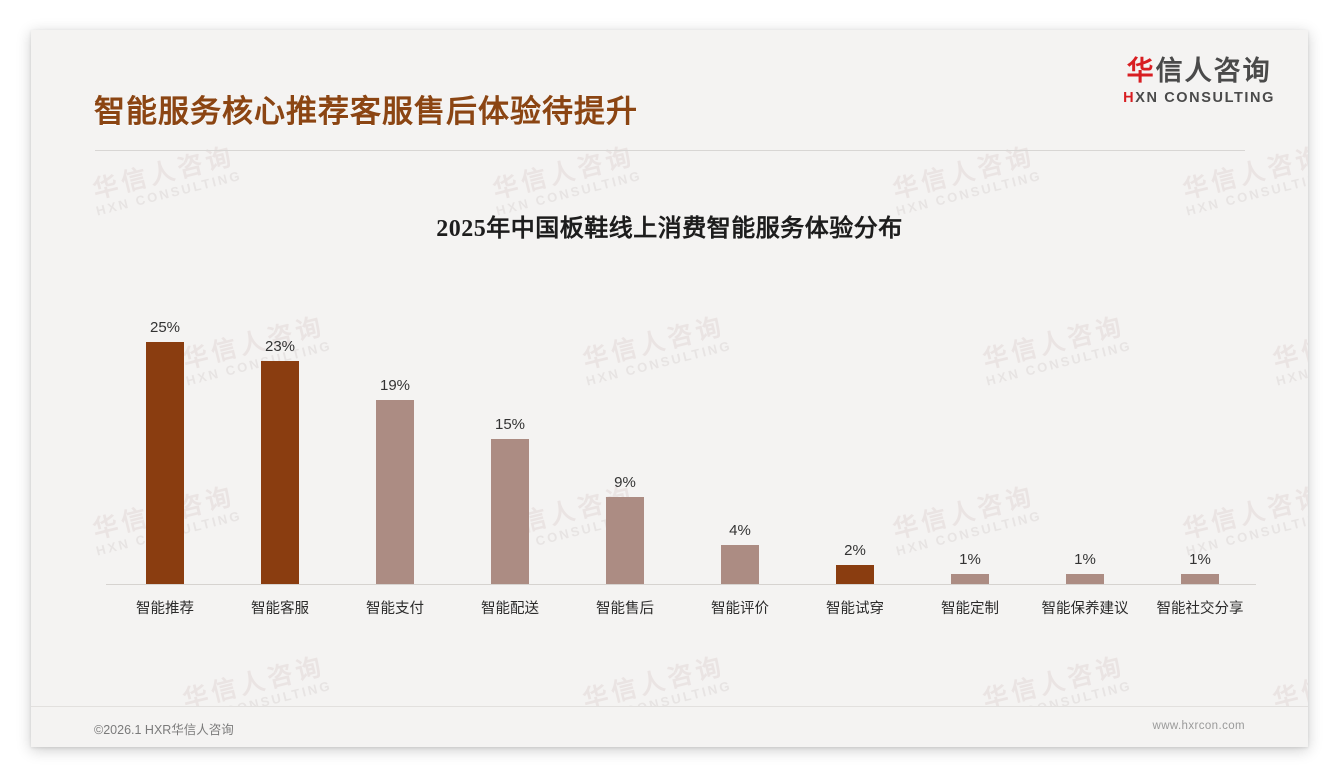  I want to click on category-label: 智能保养建议, so click(1085, 609).